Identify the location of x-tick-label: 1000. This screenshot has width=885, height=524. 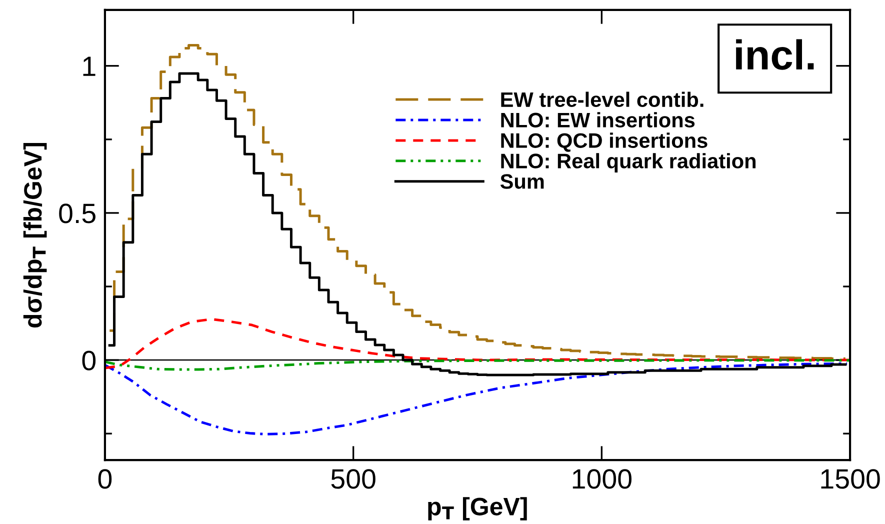
(602, 479).